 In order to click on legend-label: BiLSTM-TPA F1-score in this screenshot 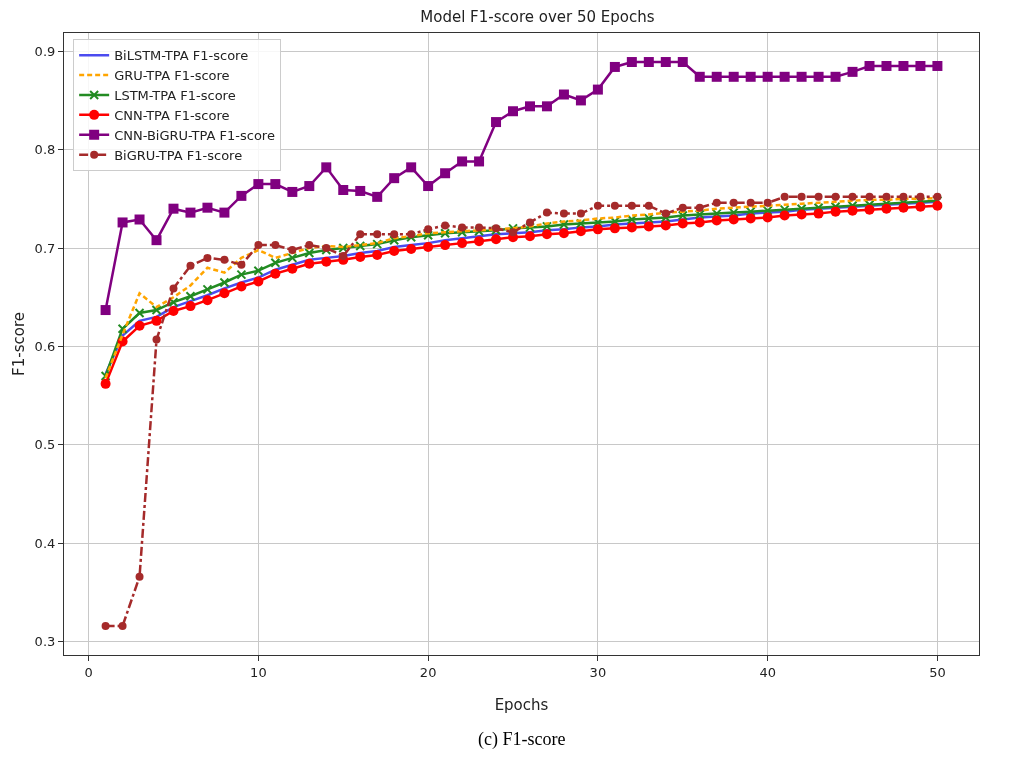, I will do `click(181, 56)`.